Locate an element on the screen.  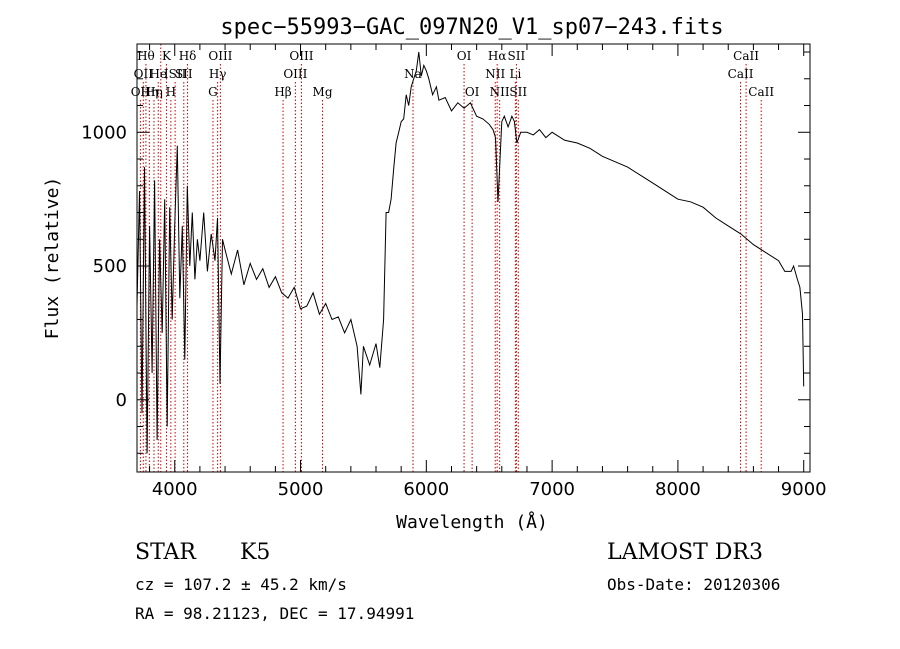
y-tick-label: 0 is located at coordinates (121, 400).